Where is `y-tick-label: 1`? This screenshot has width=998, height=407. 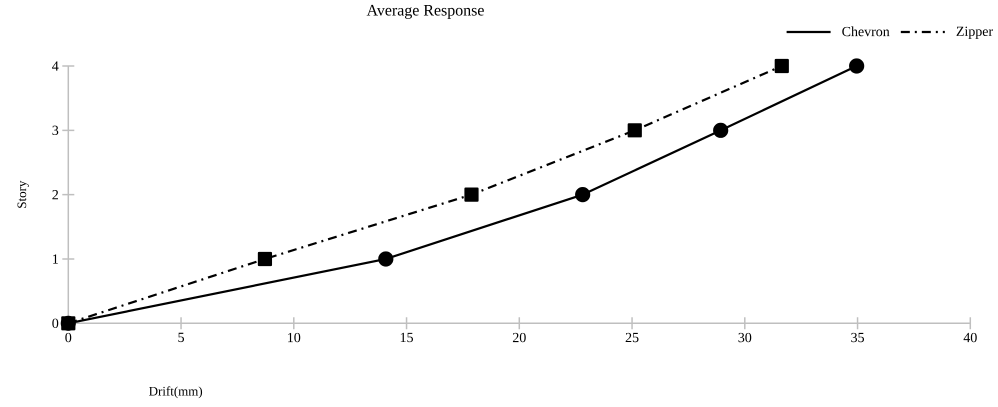 y-tick-label: 1 is located at coordinates (55, 259).